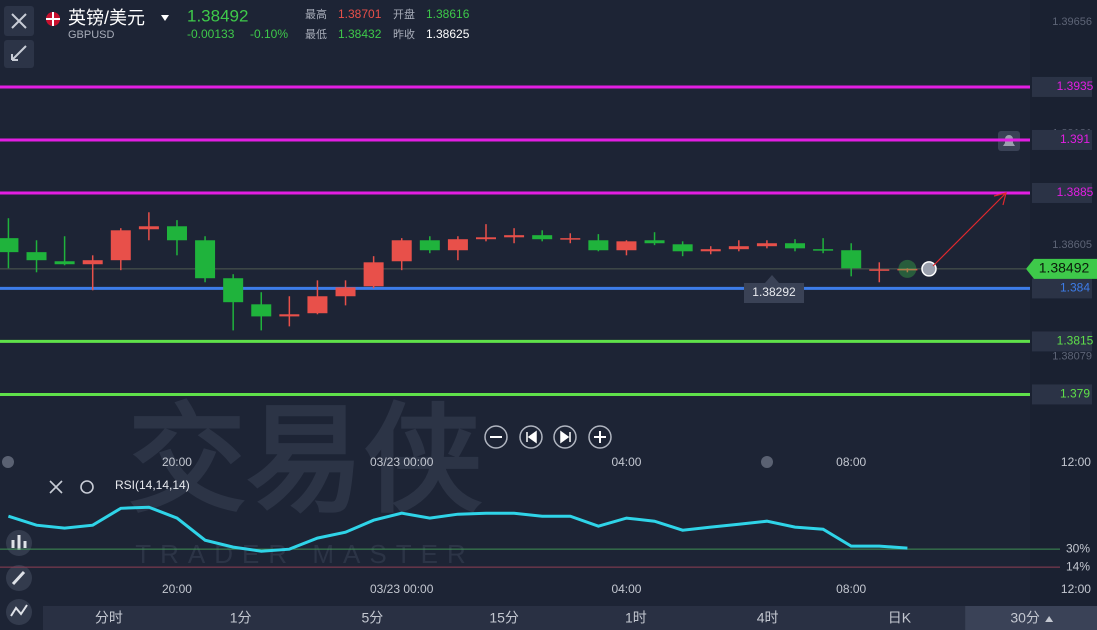 The image size is (1097, 630). Describe the element at coordinates (768, 618) in the screenshot. I see `tab: 4时` at that location.